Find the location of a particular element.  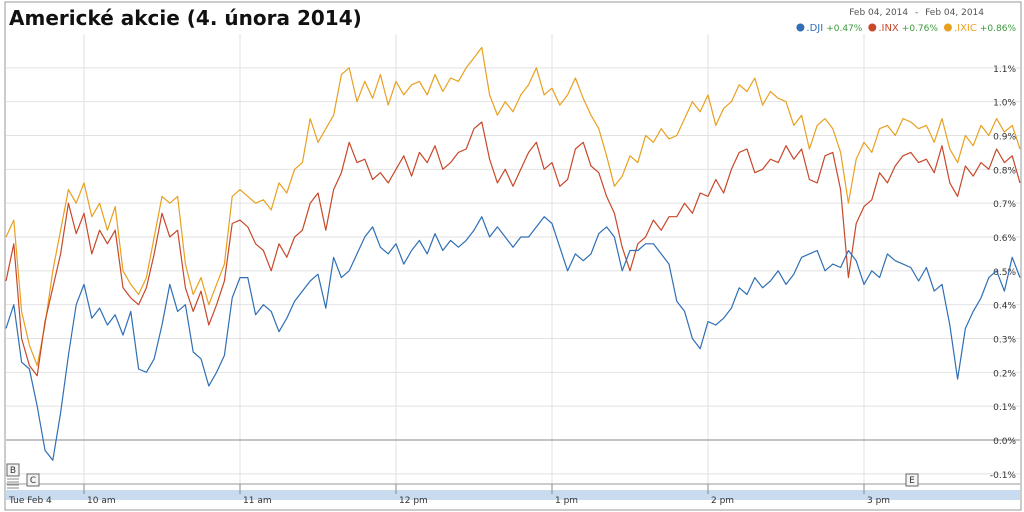

x-tick-label: 12 pm is located at coordinates (413, 501).